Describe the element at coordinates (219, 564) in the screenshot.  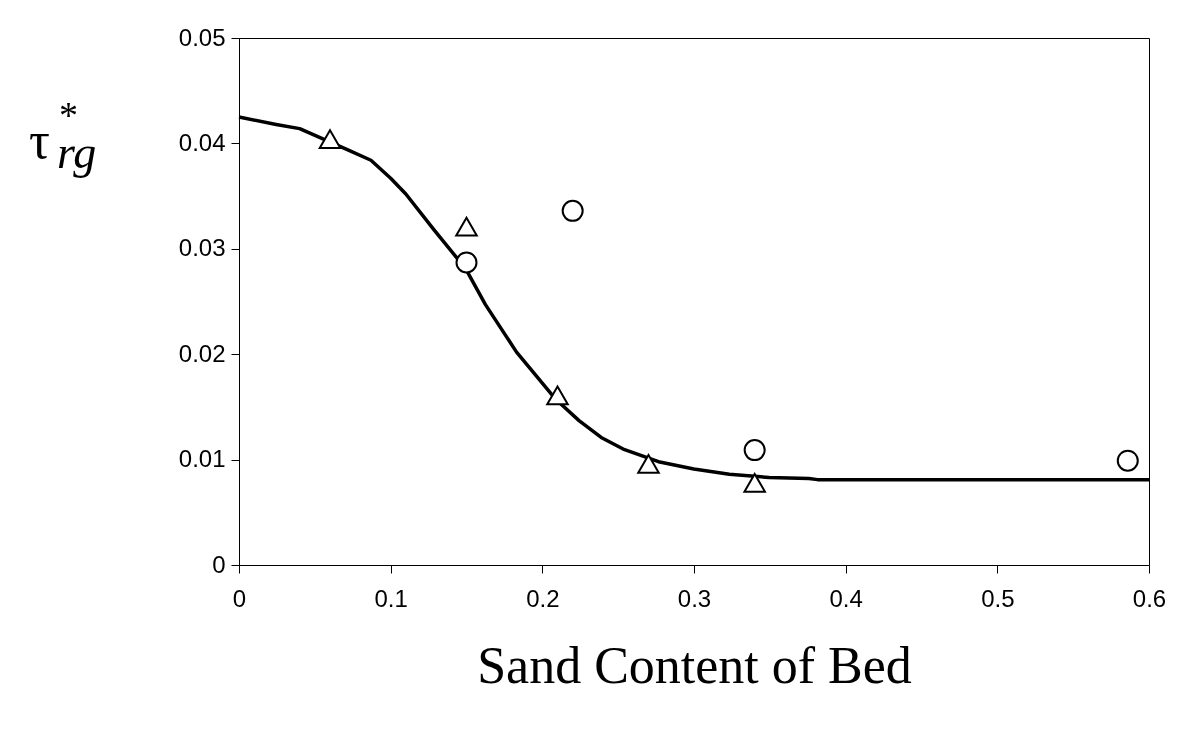
I see `y-tick-label: 0` at that location.